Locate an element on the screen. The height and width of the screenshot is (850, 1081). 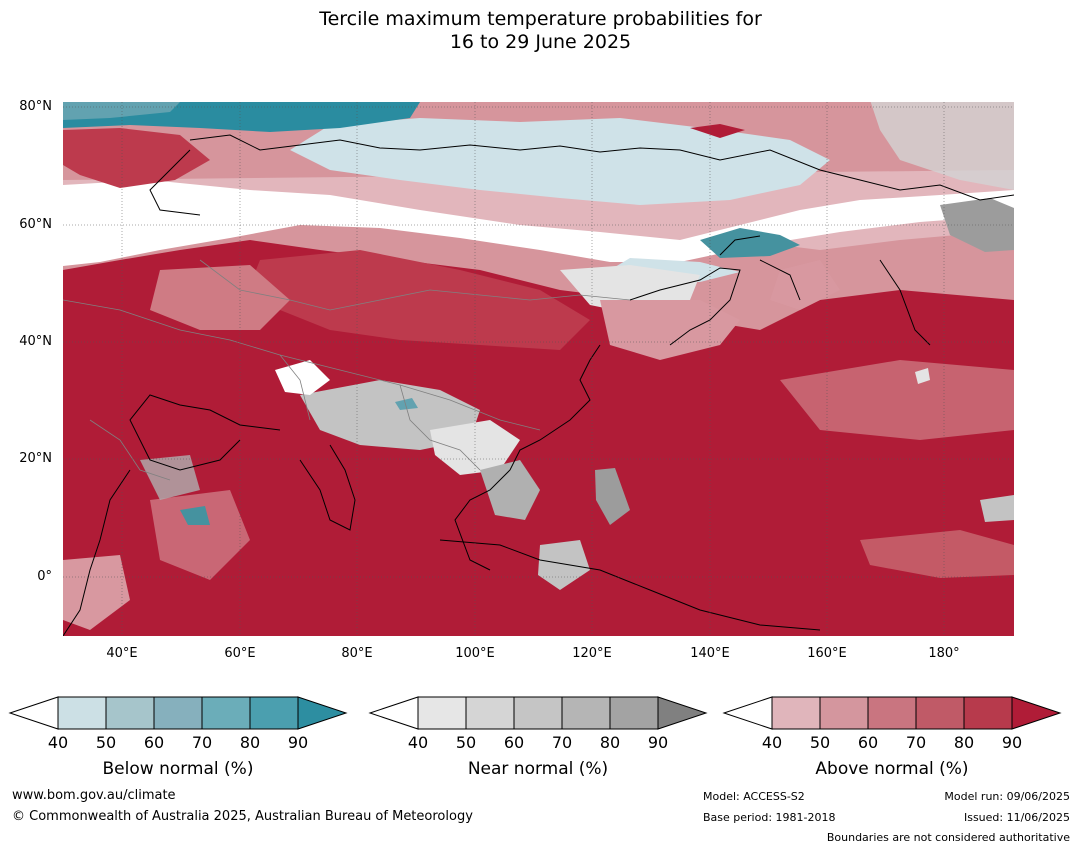
region-grey-ne is located at coordinates (977, 225).